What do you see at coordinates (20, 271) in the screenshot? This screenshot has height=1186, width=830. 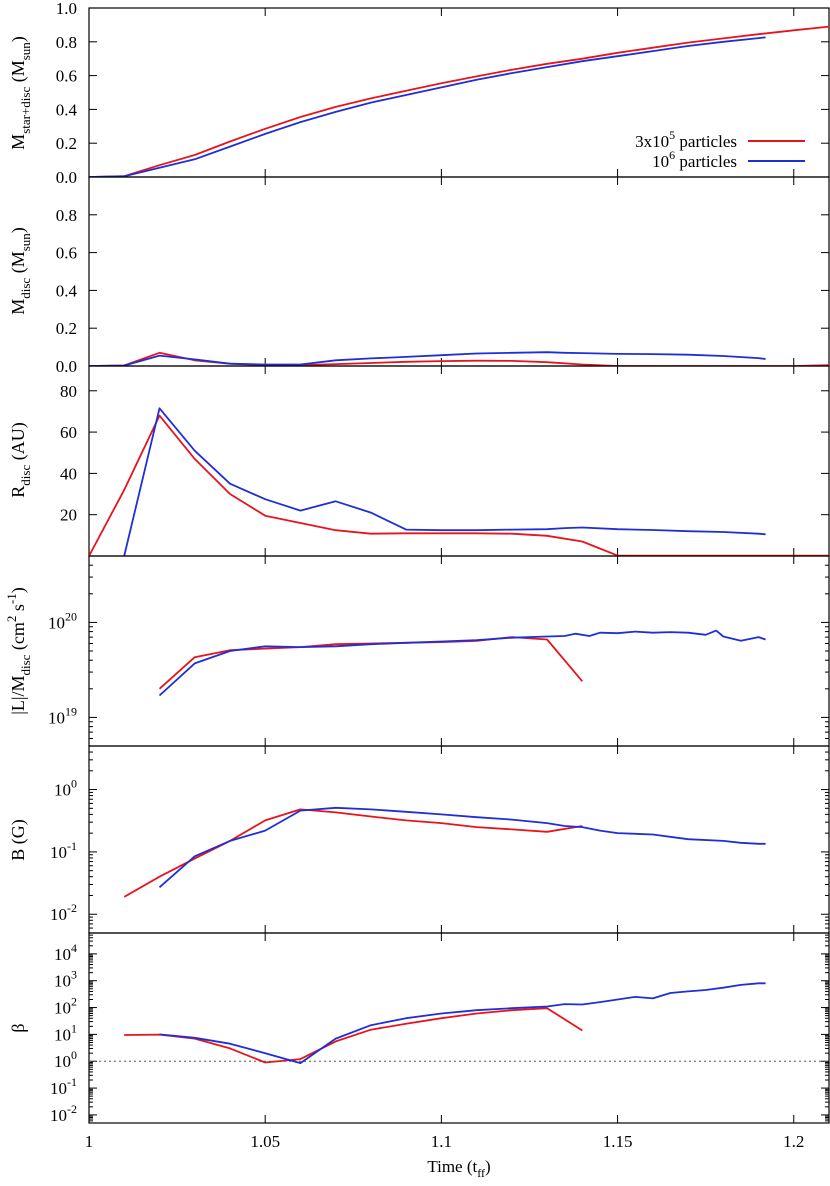 I see `y-axis-label: Mdisc (Msun)` at bounding box center [20, 271].